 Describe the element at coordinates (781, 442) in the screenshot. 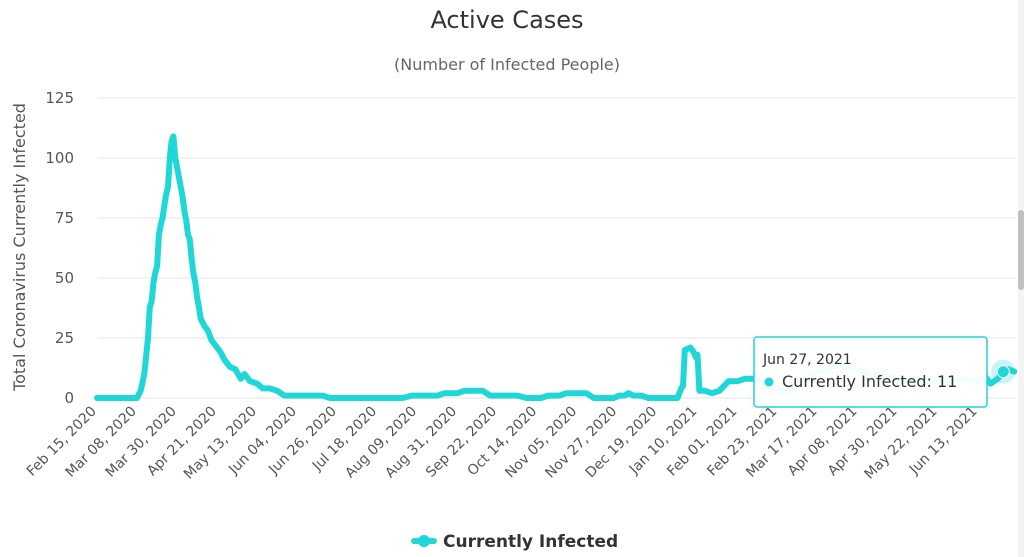

I see `x-tick-label: Mar 17, 2021` at that location.